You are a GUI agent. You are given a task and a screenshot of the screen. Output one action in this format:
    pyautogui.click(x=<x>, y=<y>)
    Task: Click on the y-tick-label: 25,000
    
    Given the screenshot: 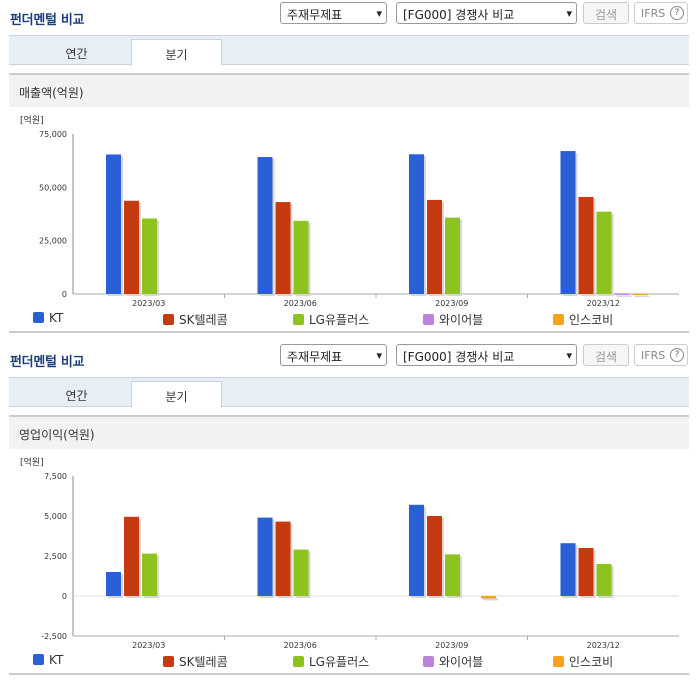 What is the action you would take?
    pyautogui.click(x=53, y=241)
    